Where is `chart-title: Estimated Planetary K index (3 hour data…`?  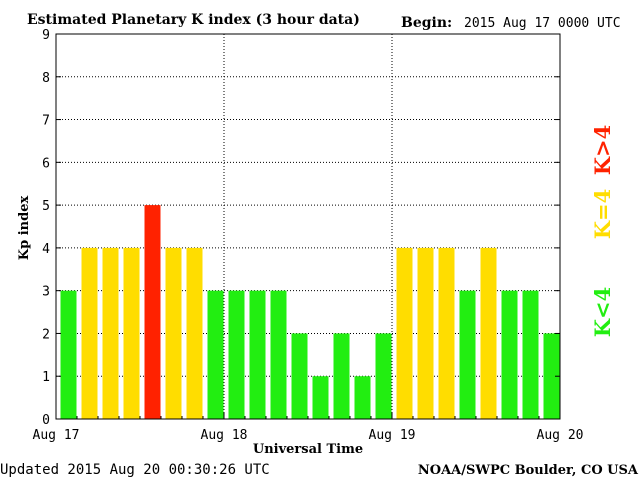
chart-title: Estimated Planetary K index (3 hour data… is located at coordinates (193, 20).